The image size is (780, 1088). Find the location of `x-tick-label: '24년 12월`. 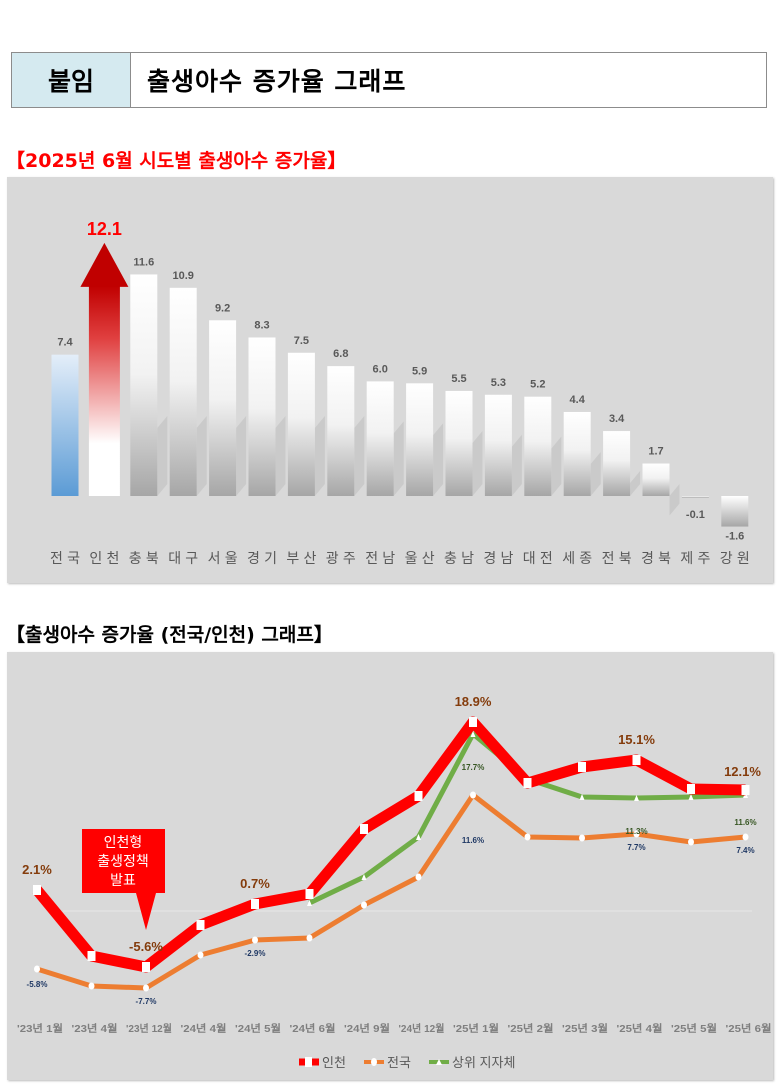

x-tick-label: '24년 12월 is located at coordinates (422, 1028).